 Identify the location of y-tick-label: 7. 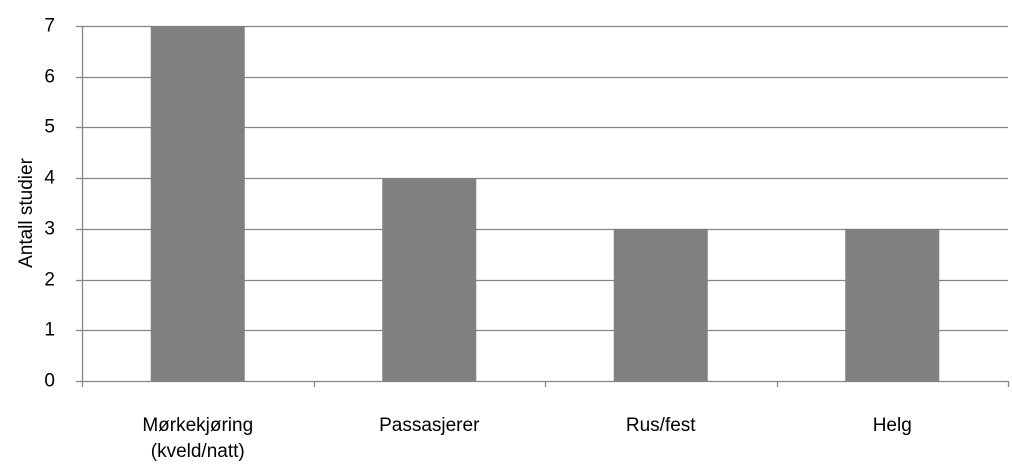
(49, 26).